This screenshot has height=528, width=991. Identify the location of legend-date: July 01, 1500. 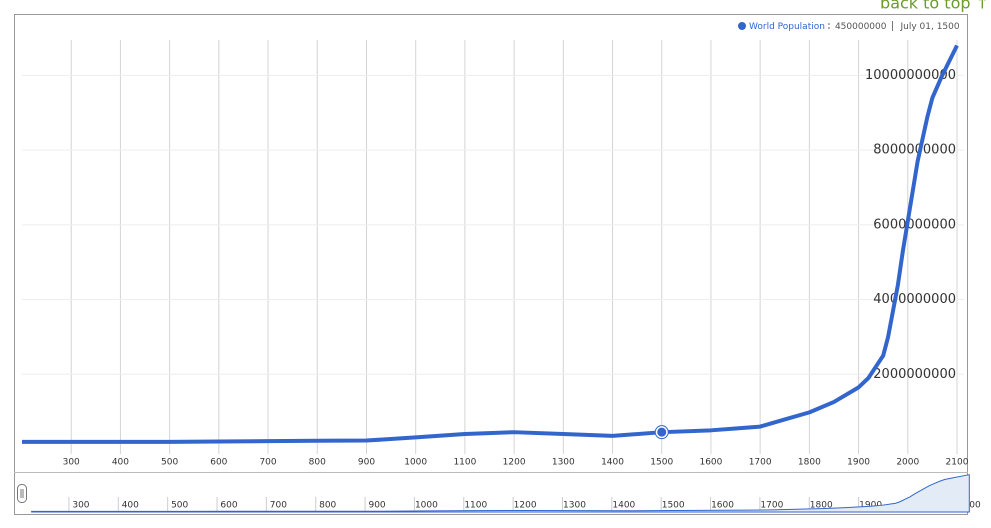
(929, 27).